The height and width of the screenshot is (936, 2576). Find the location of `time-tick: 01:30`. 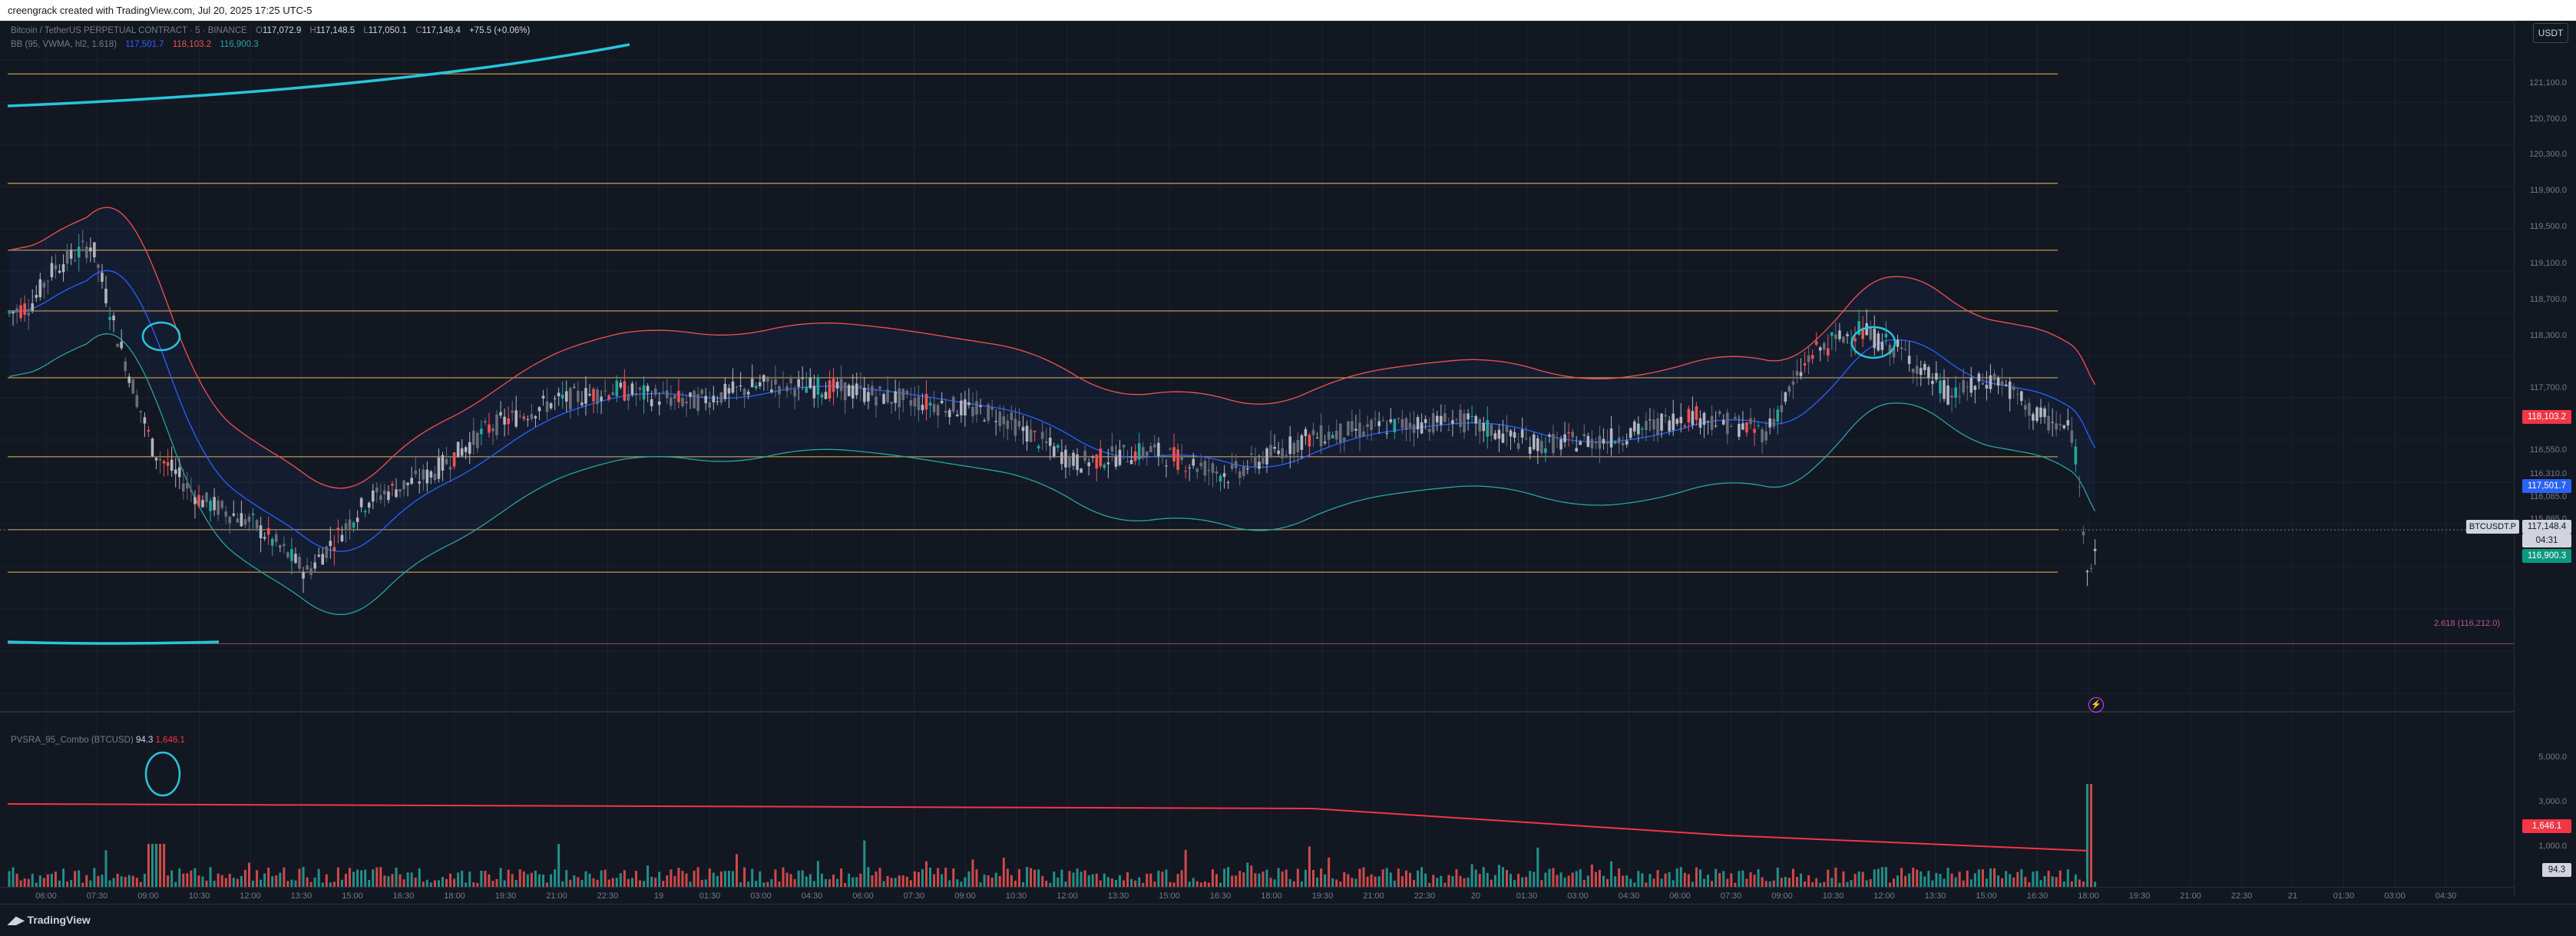

time-tick: 01:30 is located at coordinates (710, 896).